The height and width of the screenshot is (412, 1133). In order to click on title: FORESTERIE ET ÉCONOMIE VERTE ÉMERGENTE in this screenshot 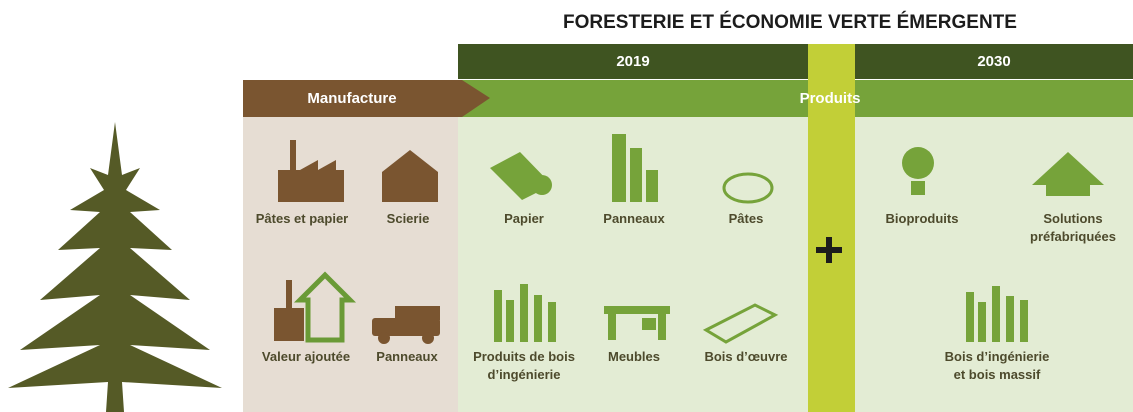, I will do `click(790, 22)`.